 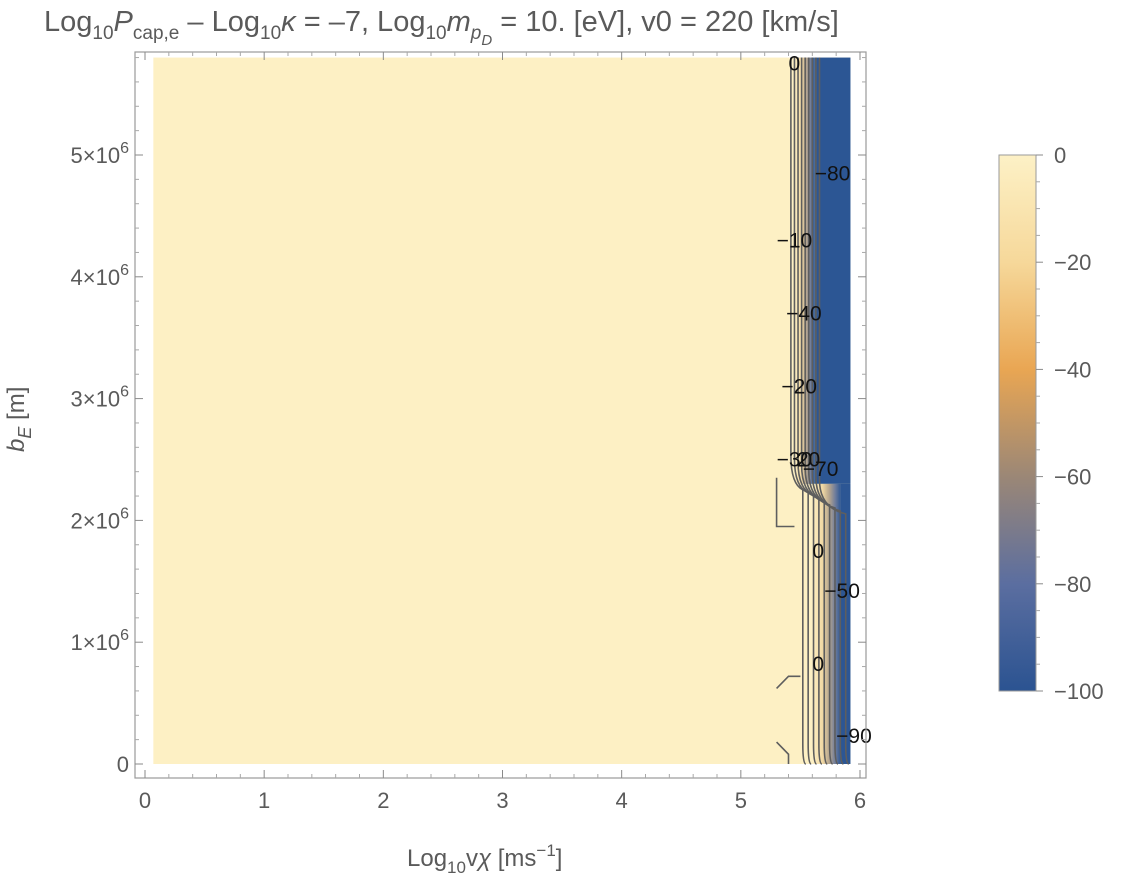 I want to click on colorbar-tick-label: 0, so click(x=1060, y=155).